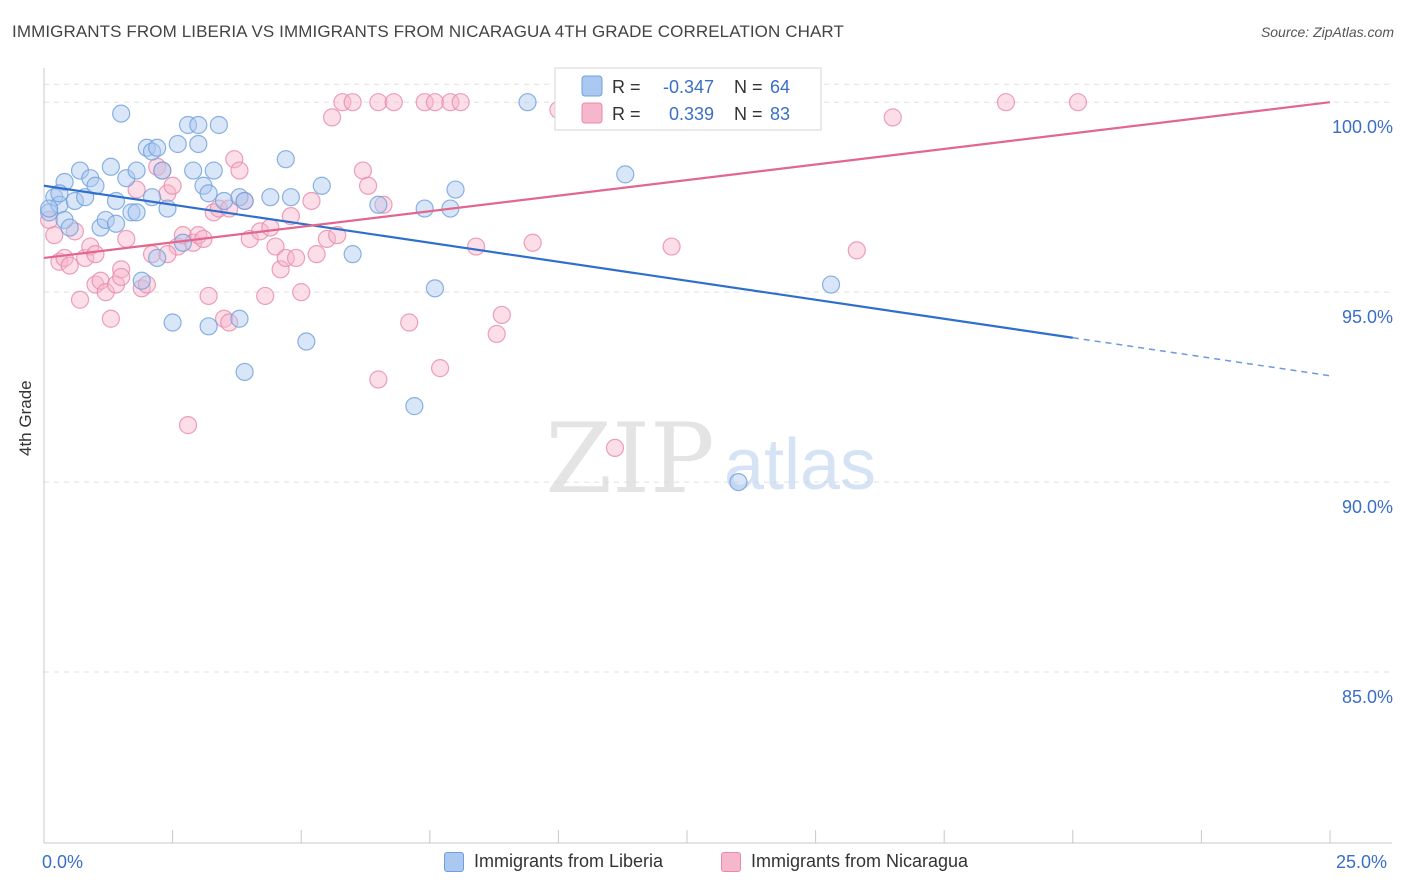  I want to click on legend-r-label-nicaragua: R =, so click(626, 114).